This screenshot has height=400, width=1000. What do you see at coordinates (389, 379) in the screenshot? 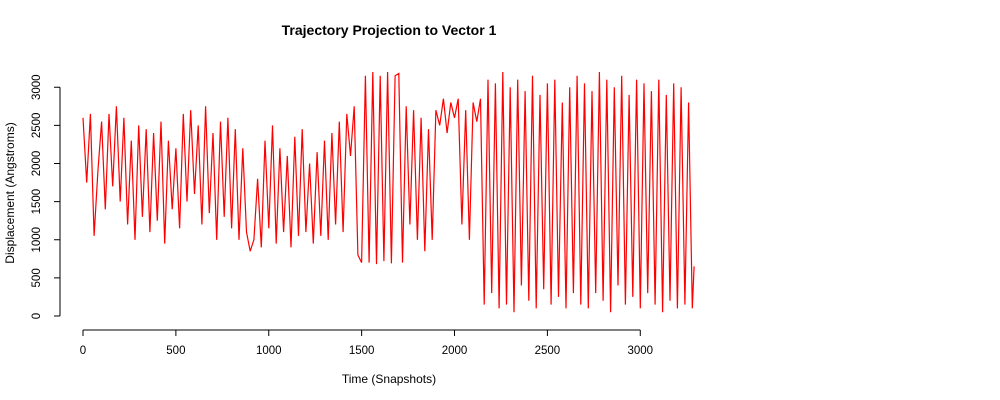
I see `x-axis-label: Time (Snapshots)` at bounding box center [389, 379].